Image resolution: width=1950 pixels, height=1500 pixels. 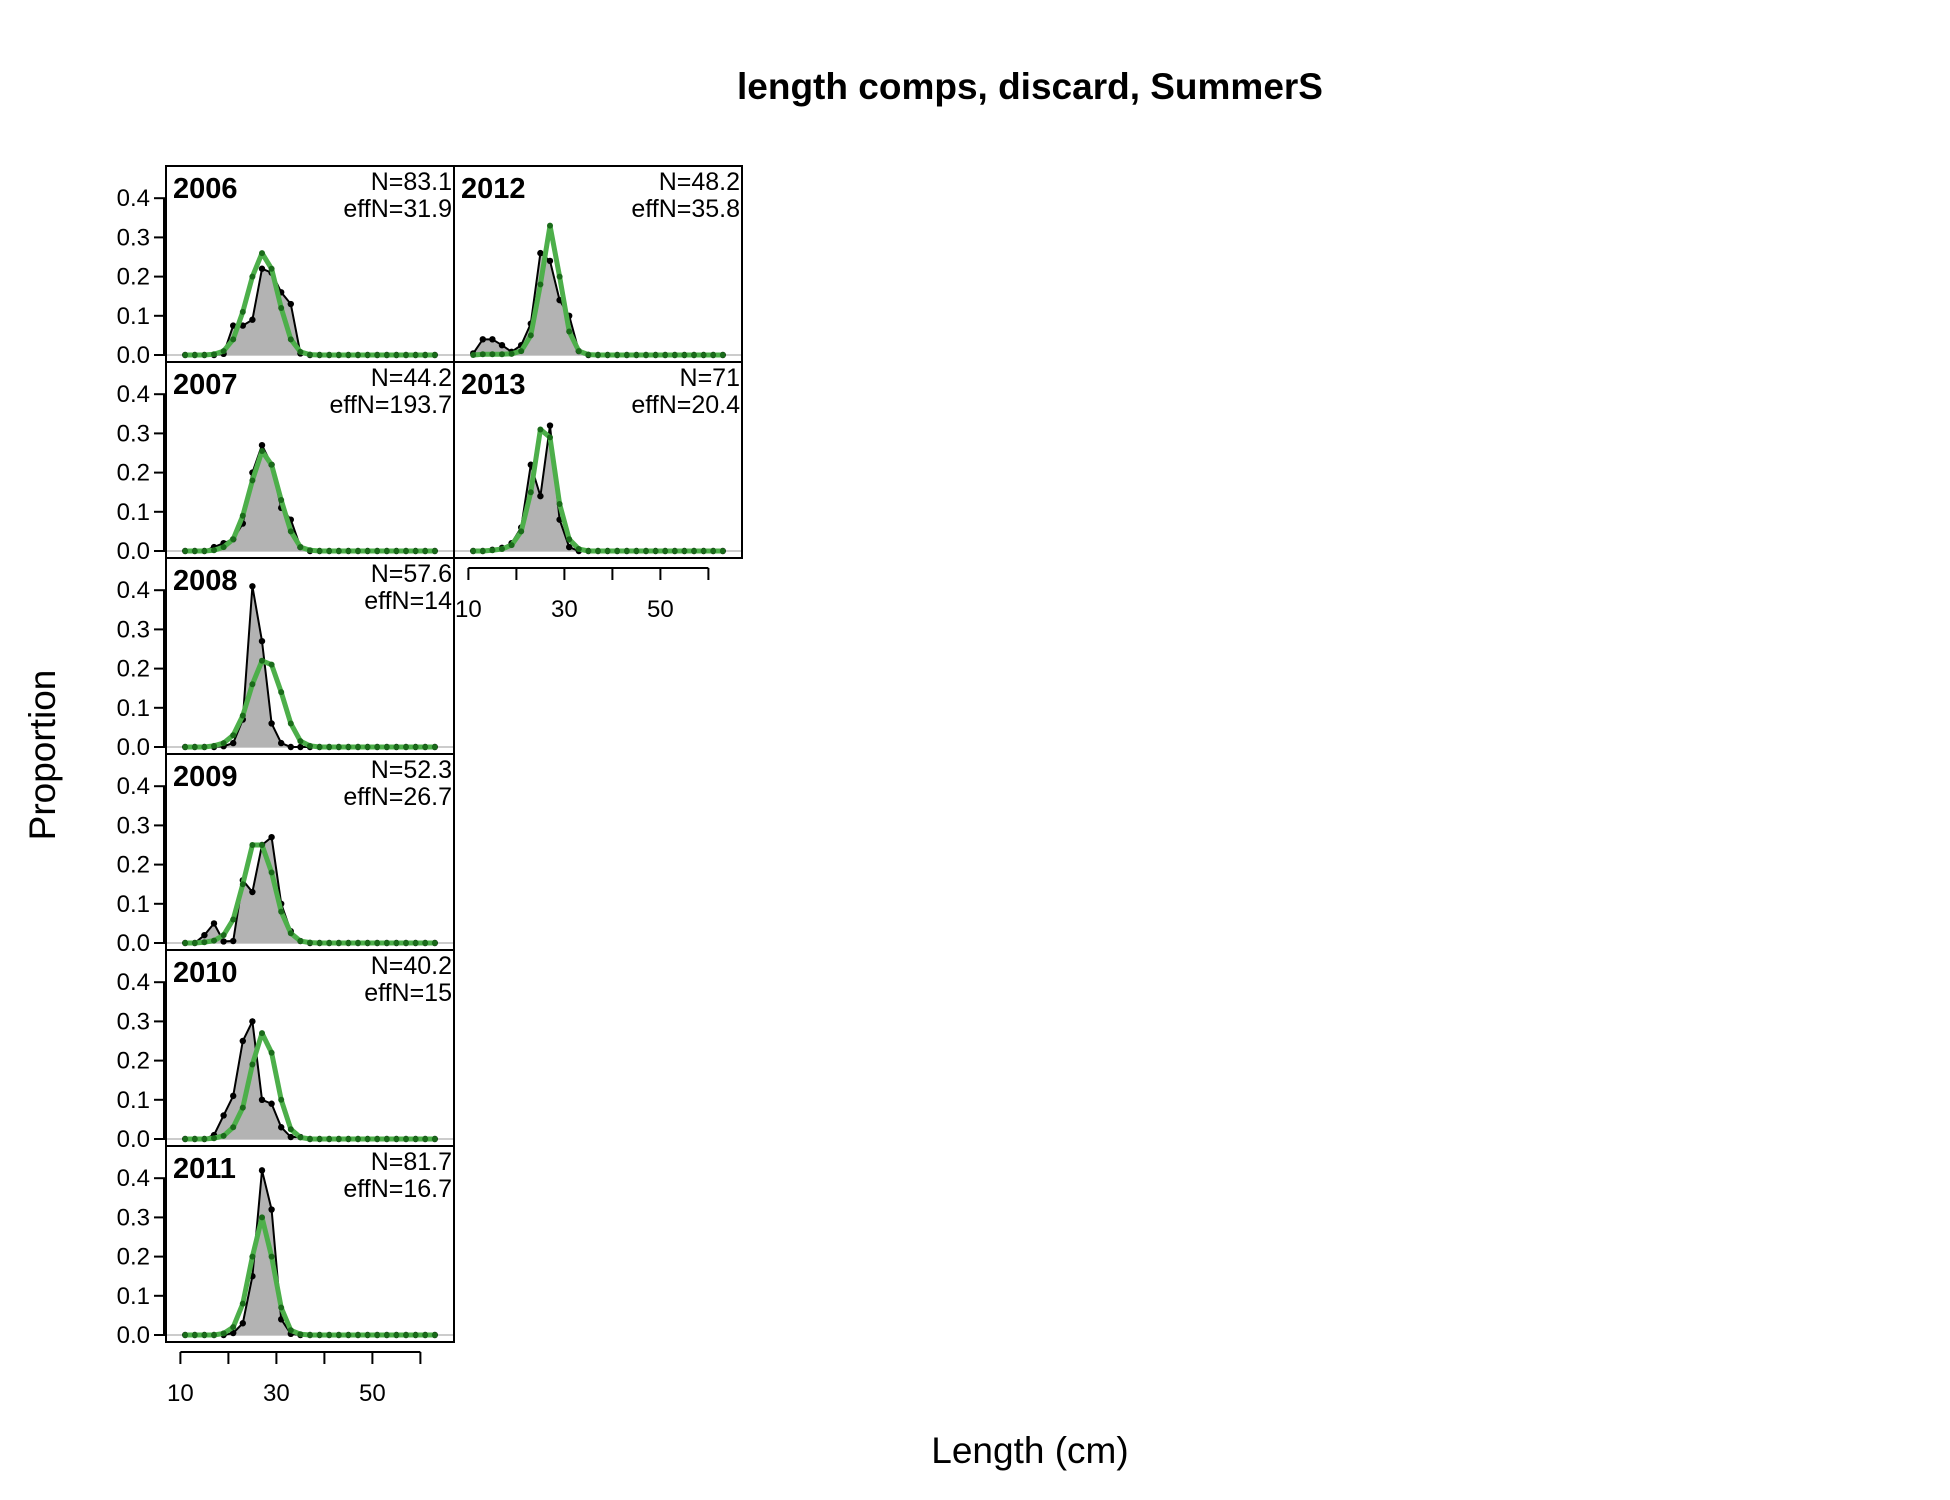 What do you see at coordinates (133, 1178) in the screenshot?
I see `y-tick-label: 0.4` at bounding box center [133, 1178].